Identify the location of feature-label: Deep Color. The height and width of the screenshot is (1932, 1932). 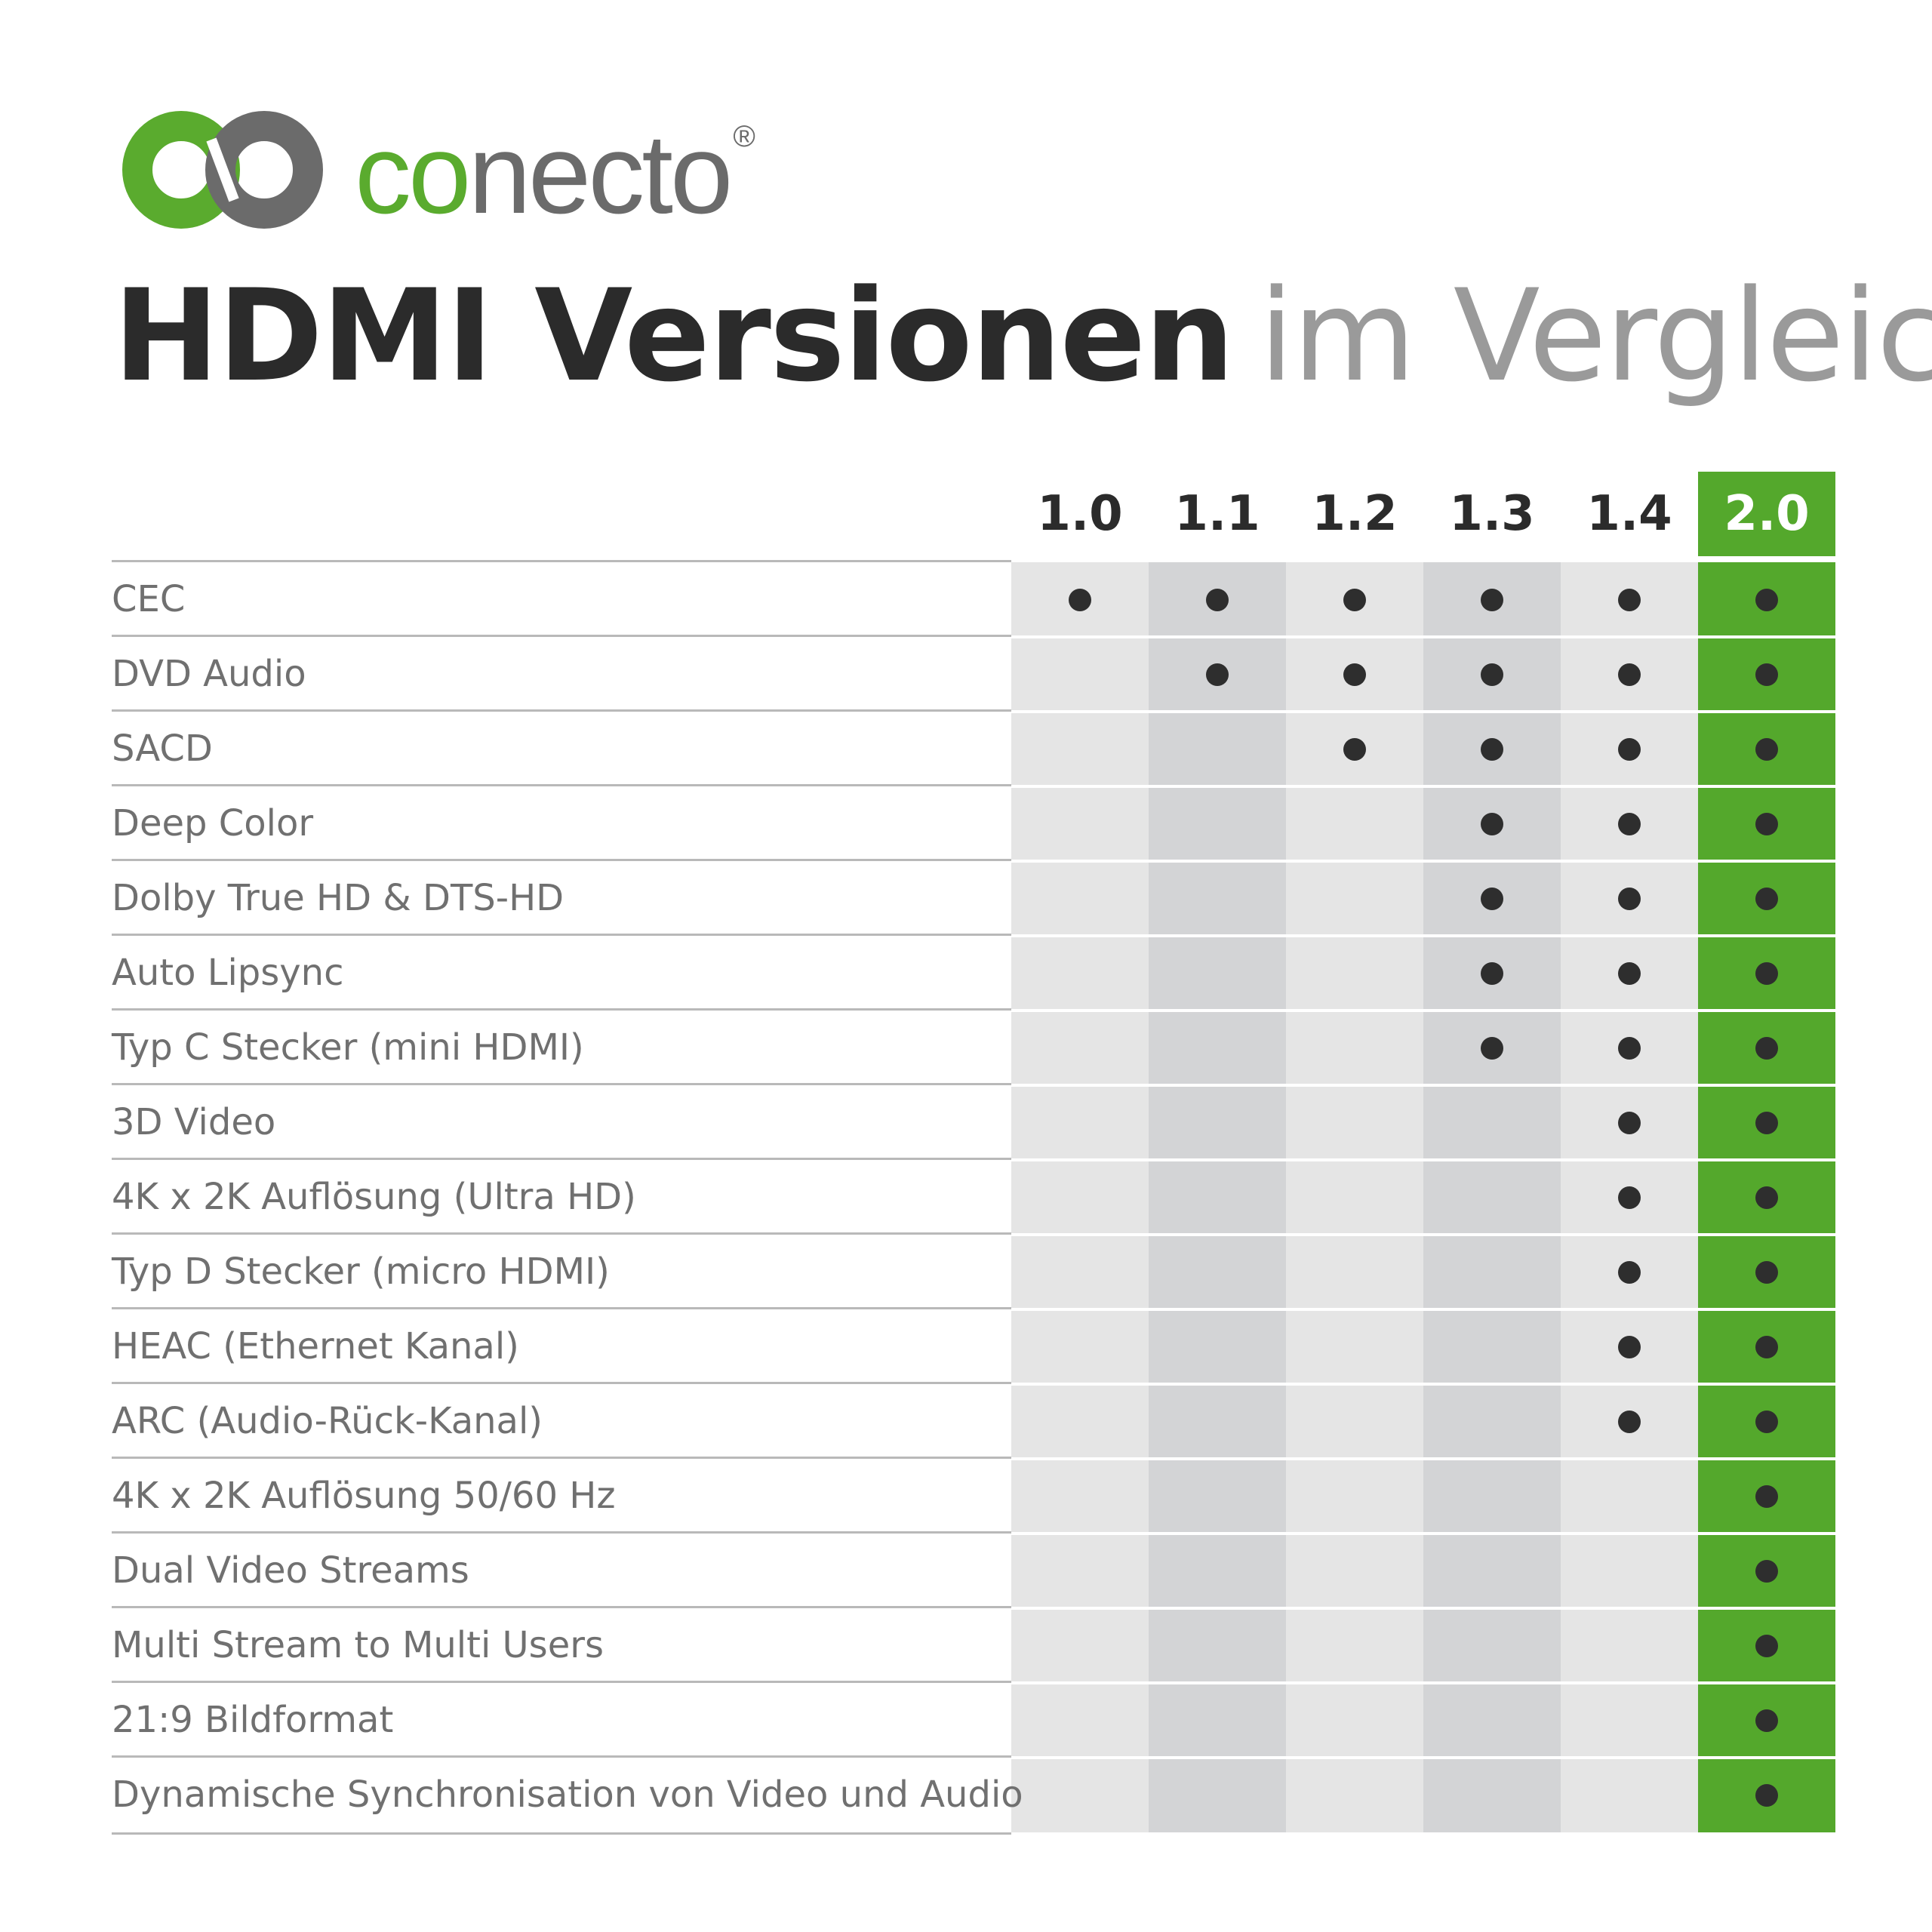
(213, 823).